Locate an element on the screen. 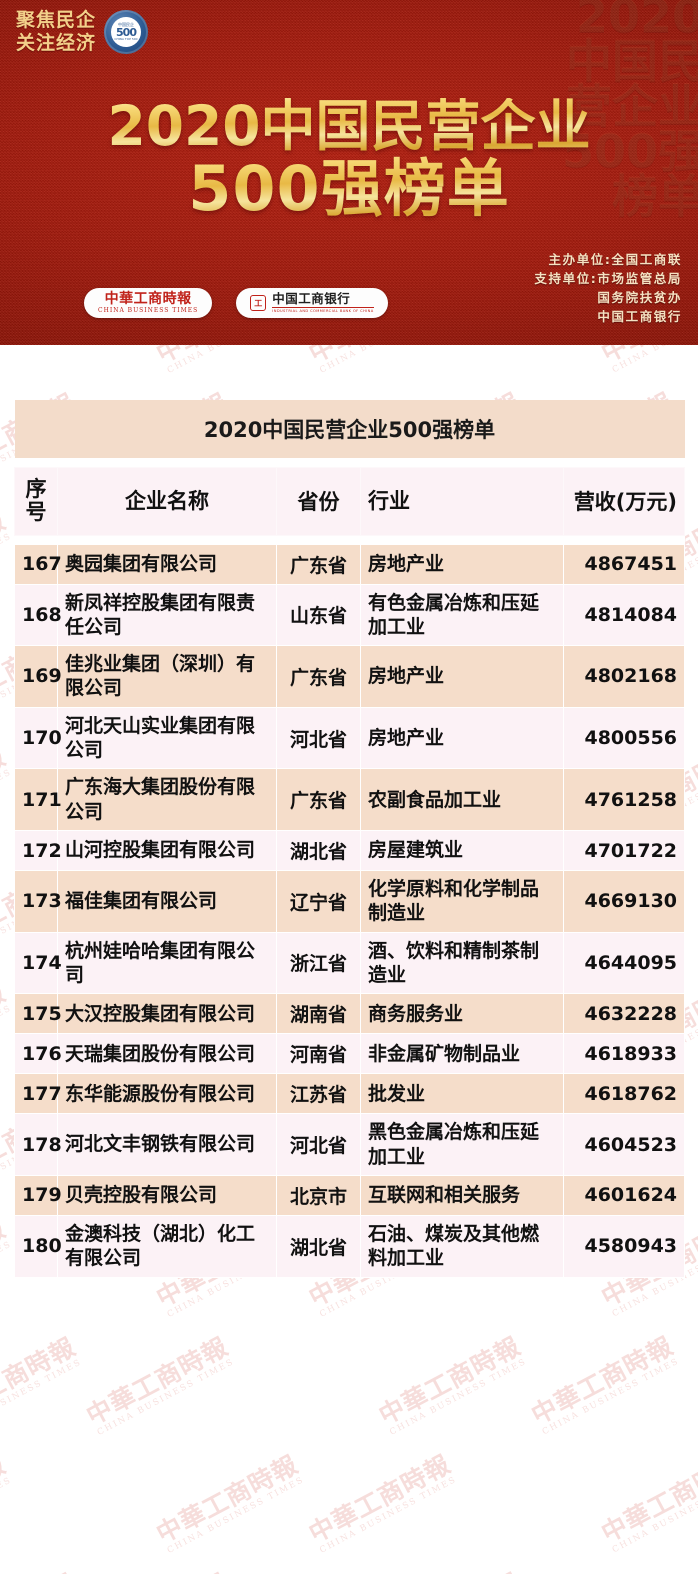  cell-rank: 178 is located at coordinates (38, 1144).